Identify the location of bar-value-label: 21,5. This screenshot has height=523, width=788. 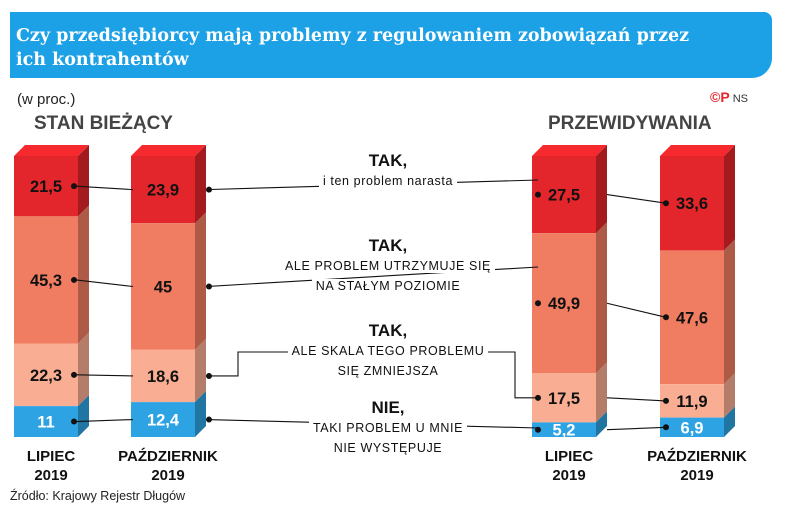
(46, 187).